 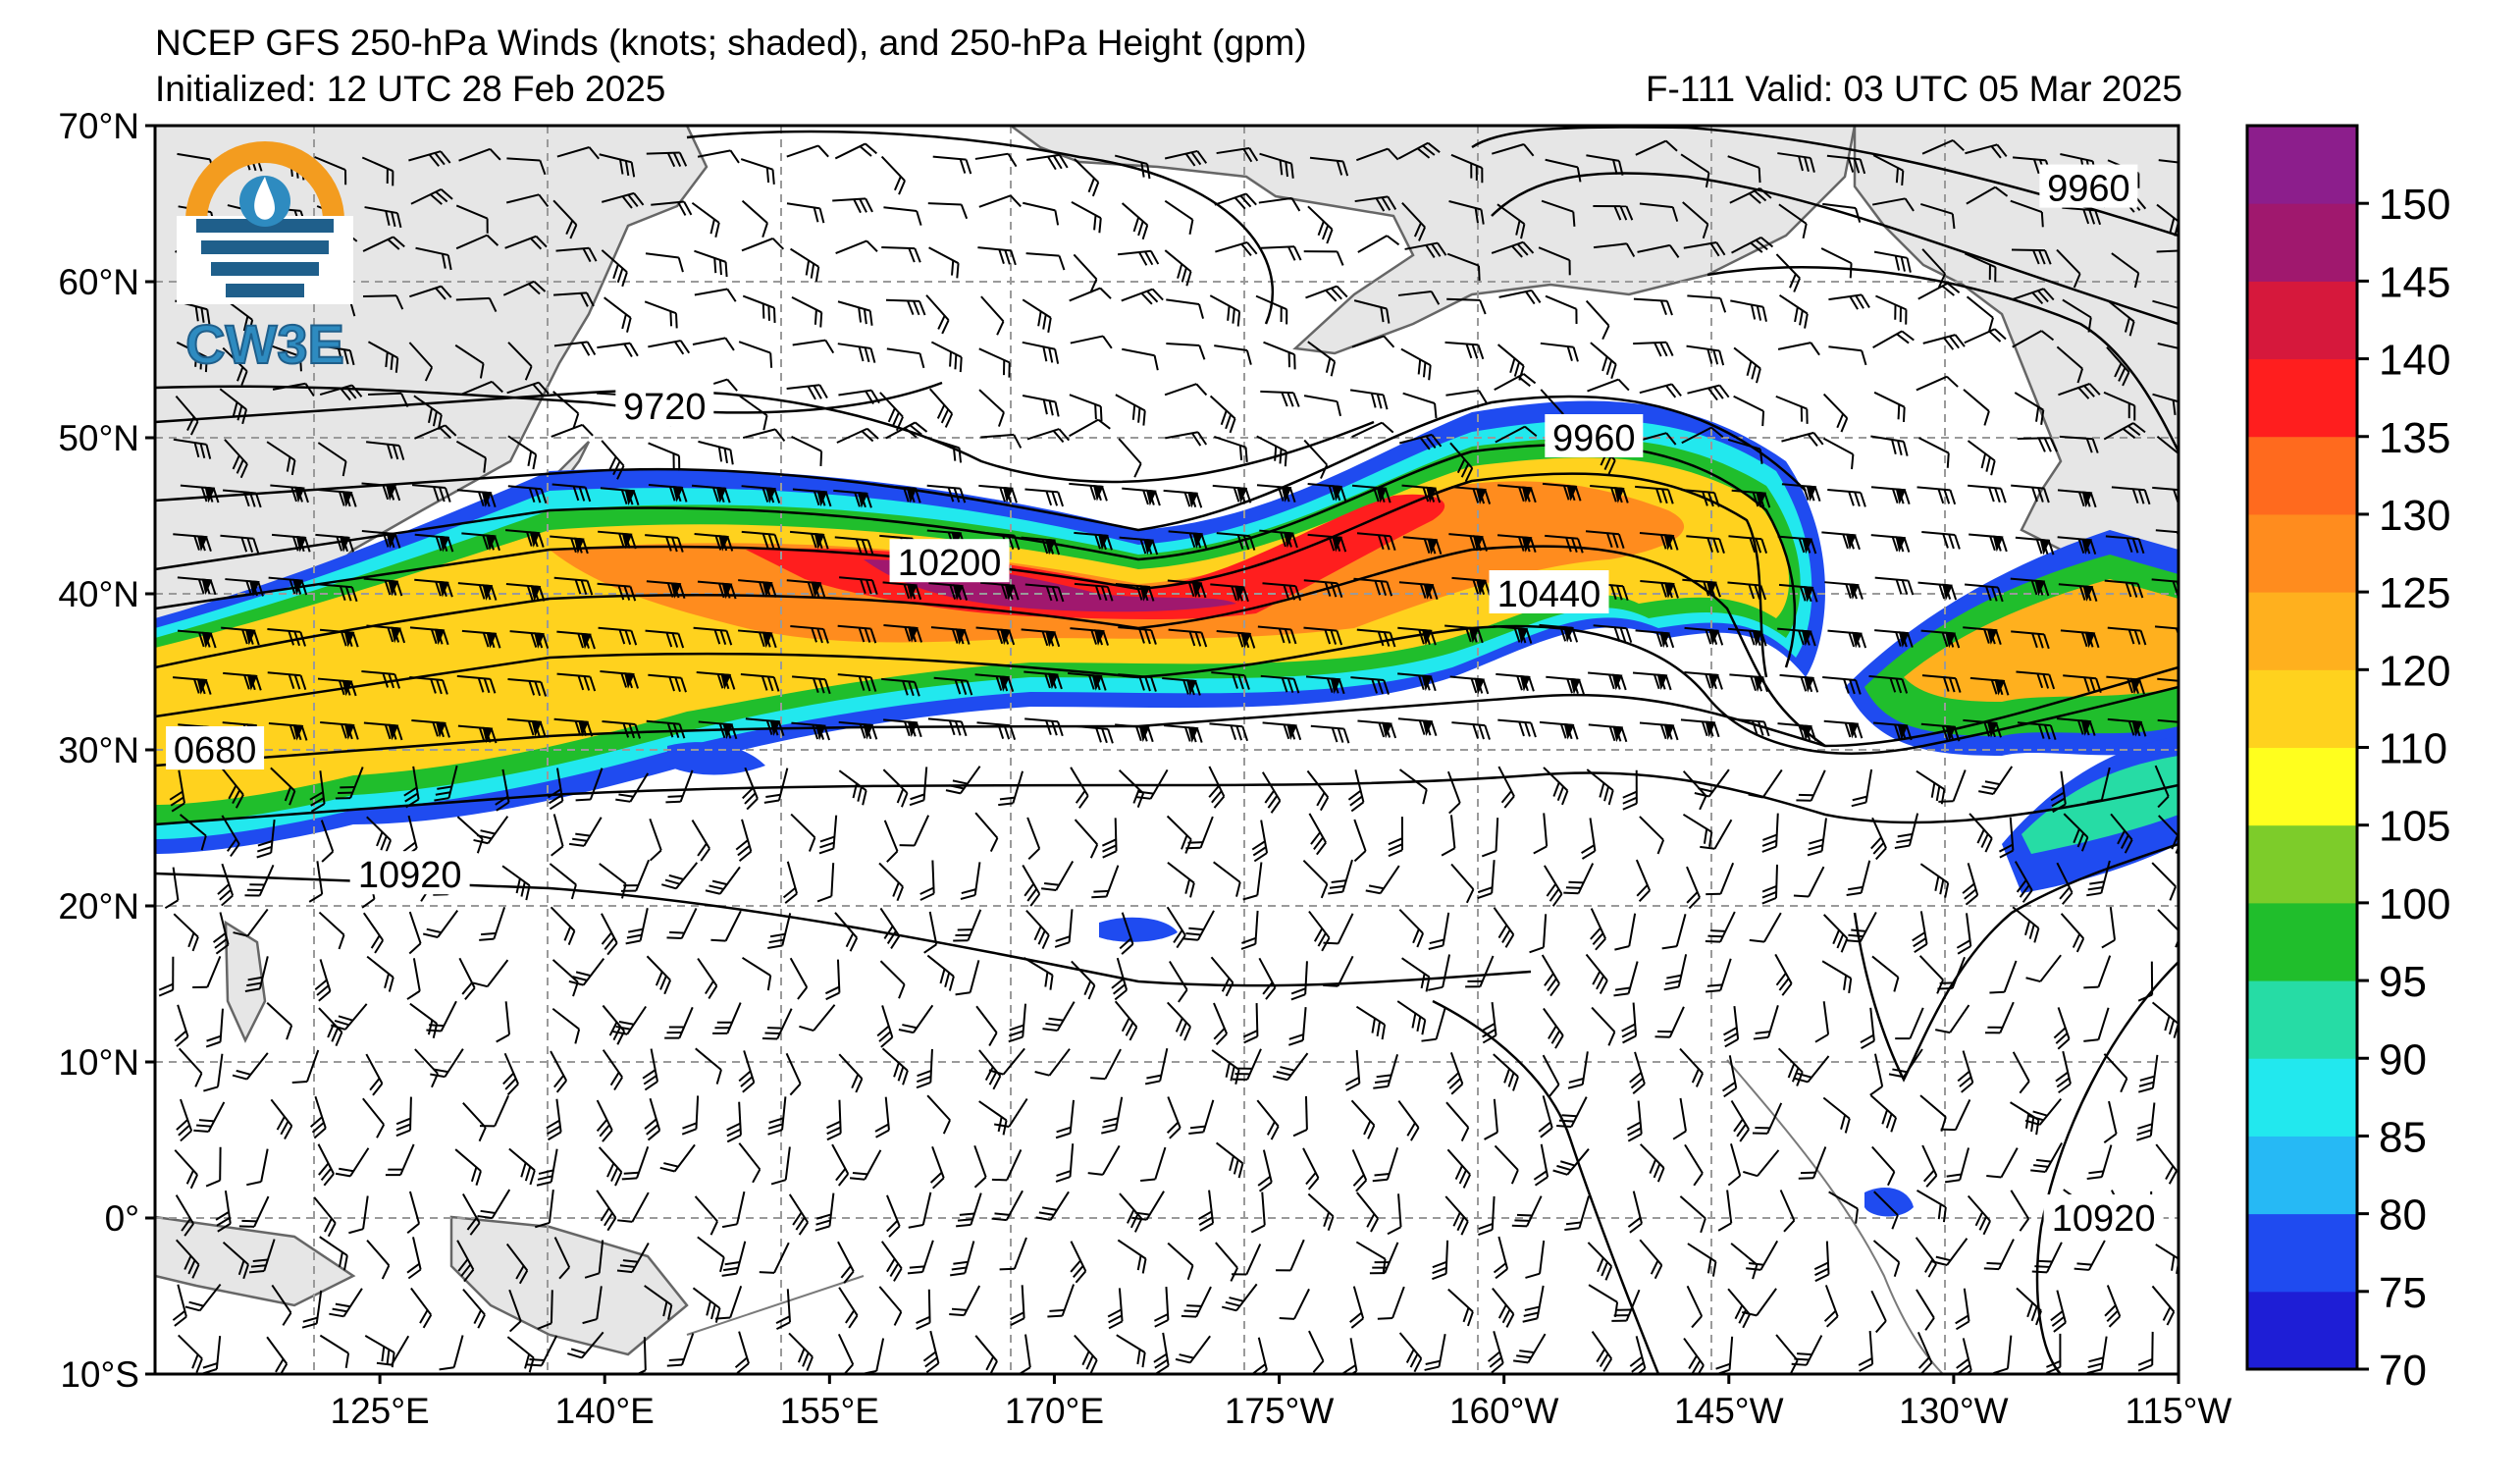 What do you see at coordinates (1594, 436) in the screenshot?
I see `contour-label: 9960` at bounding box center [1594, 436].